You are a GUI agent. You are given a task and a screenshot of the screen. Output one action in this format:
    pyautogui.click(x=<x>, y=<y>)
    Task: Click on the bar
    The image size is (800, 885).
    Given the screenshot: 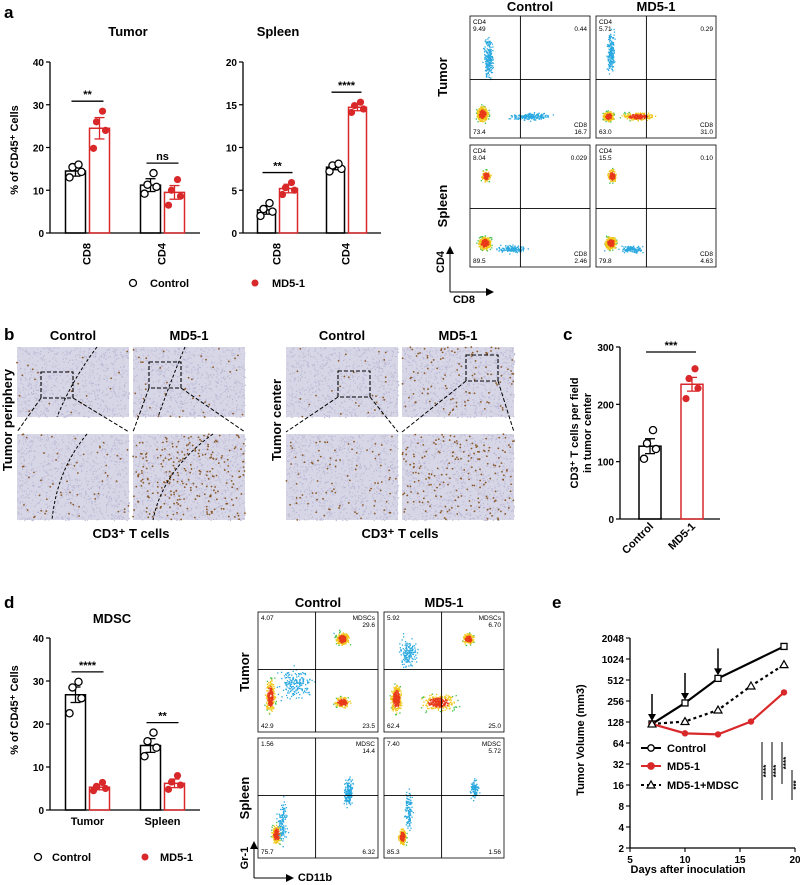 What is the action you would take?
    pyautogui.click(x=357, y=170)
    